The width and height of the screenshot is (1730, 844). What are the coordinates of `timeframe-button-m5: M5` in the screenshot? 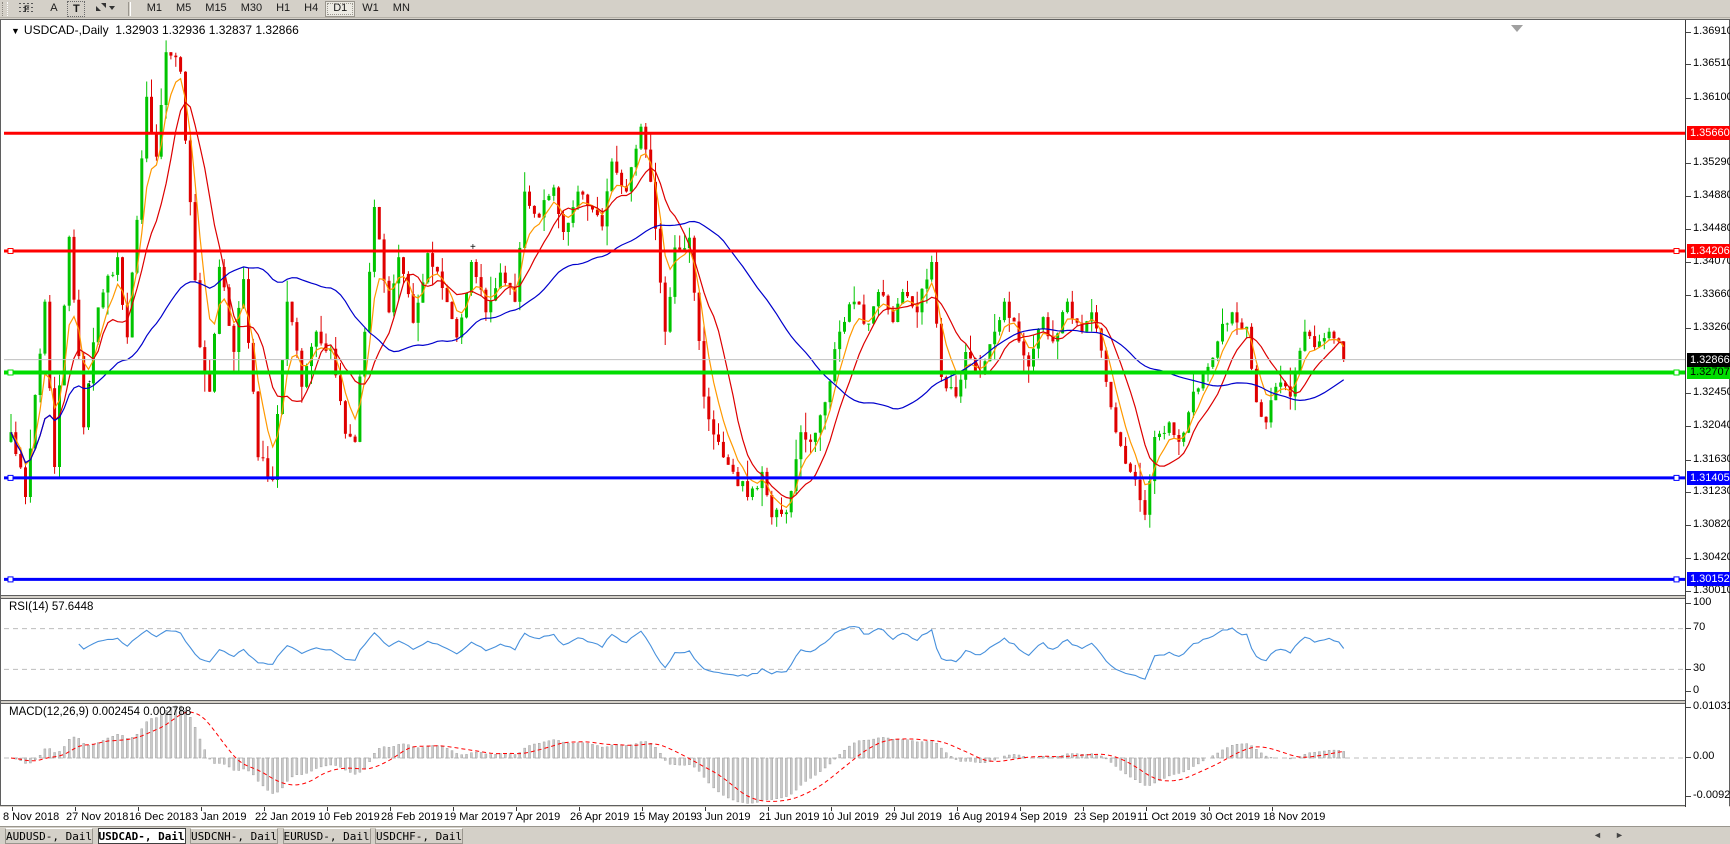 It's located at (184, 8).